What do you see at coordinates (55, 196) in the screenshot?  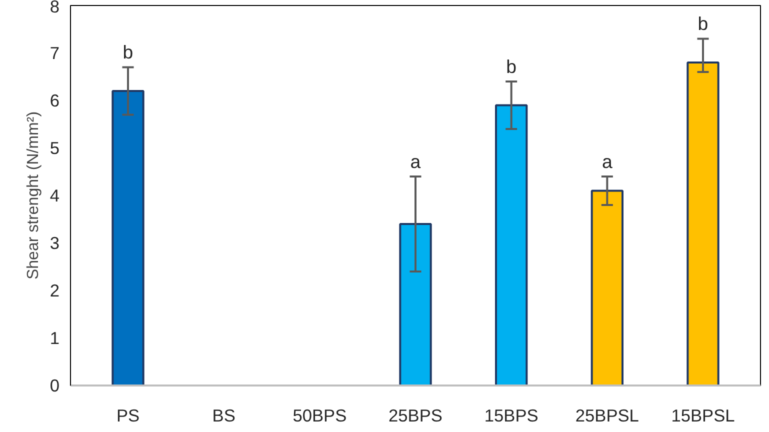 I see `y-tick-label: 4` at bounding box center [55, 196].